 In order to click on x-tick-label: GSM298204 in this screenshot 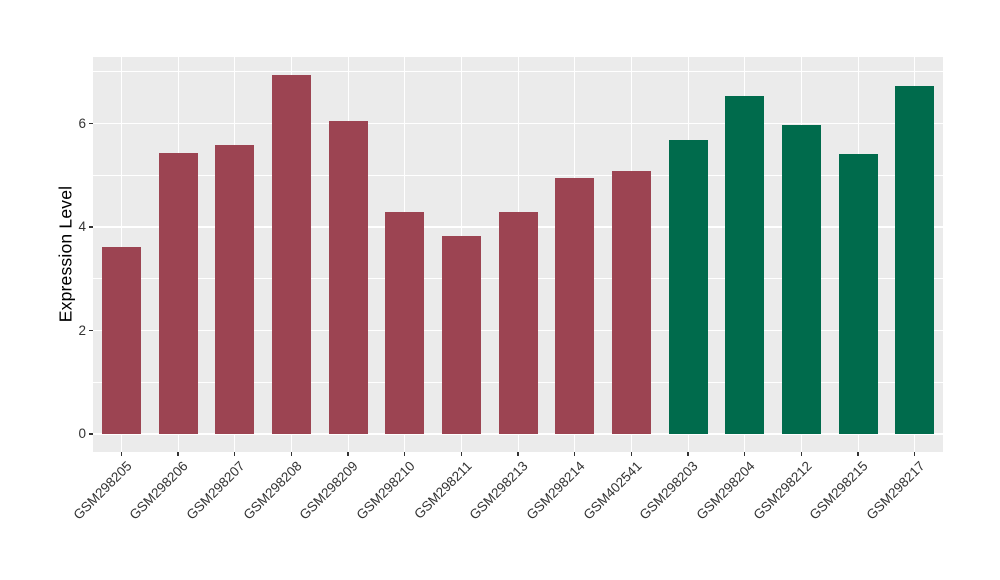, I will do `click(725, 490)`.